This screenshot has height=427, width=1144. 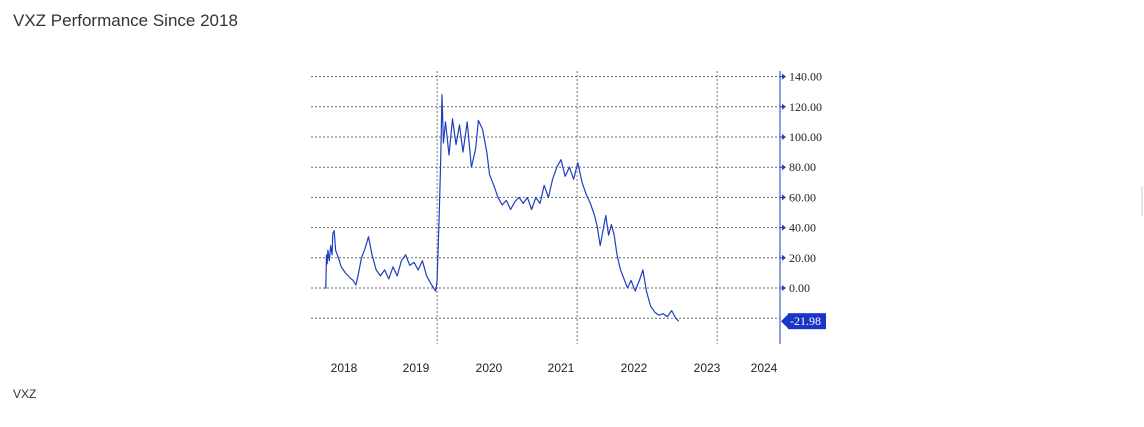 I want to click on x-tick-label: 2021, so click(x=561, y=368).